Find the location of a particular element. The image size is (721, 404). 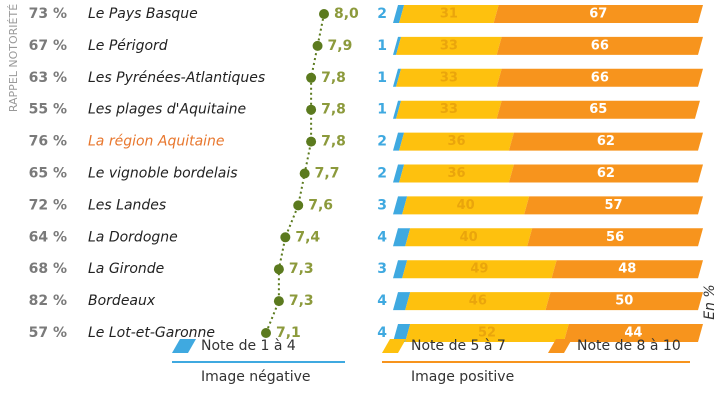

segment-label: 36 is located at coordinates (456, 141).